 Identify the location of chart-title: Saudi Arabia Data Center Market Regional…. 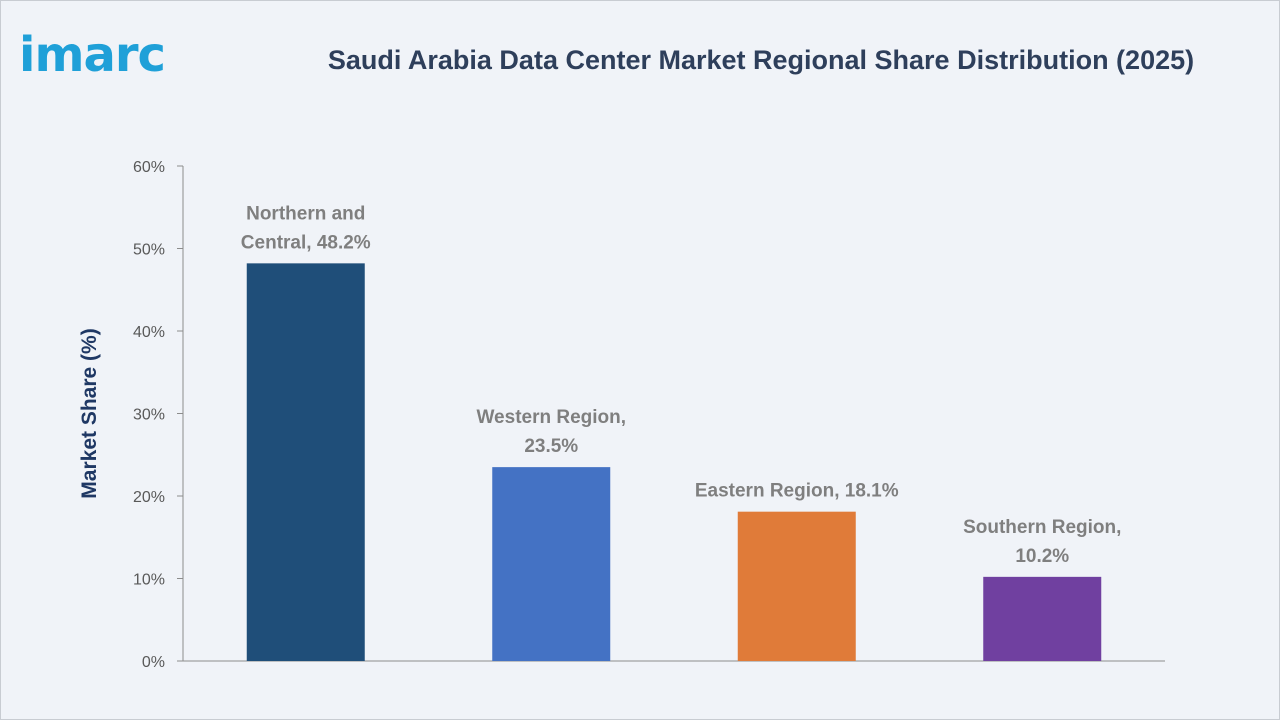
(761, 60).